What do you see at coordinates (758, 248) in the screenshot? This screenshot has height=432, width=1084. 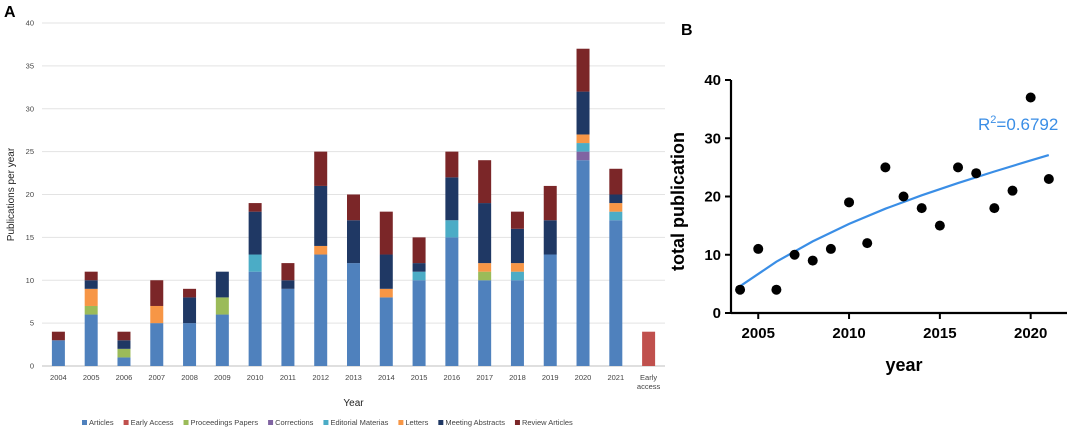 I see `panel-b-point-2005` at bounding box center [758, 248].